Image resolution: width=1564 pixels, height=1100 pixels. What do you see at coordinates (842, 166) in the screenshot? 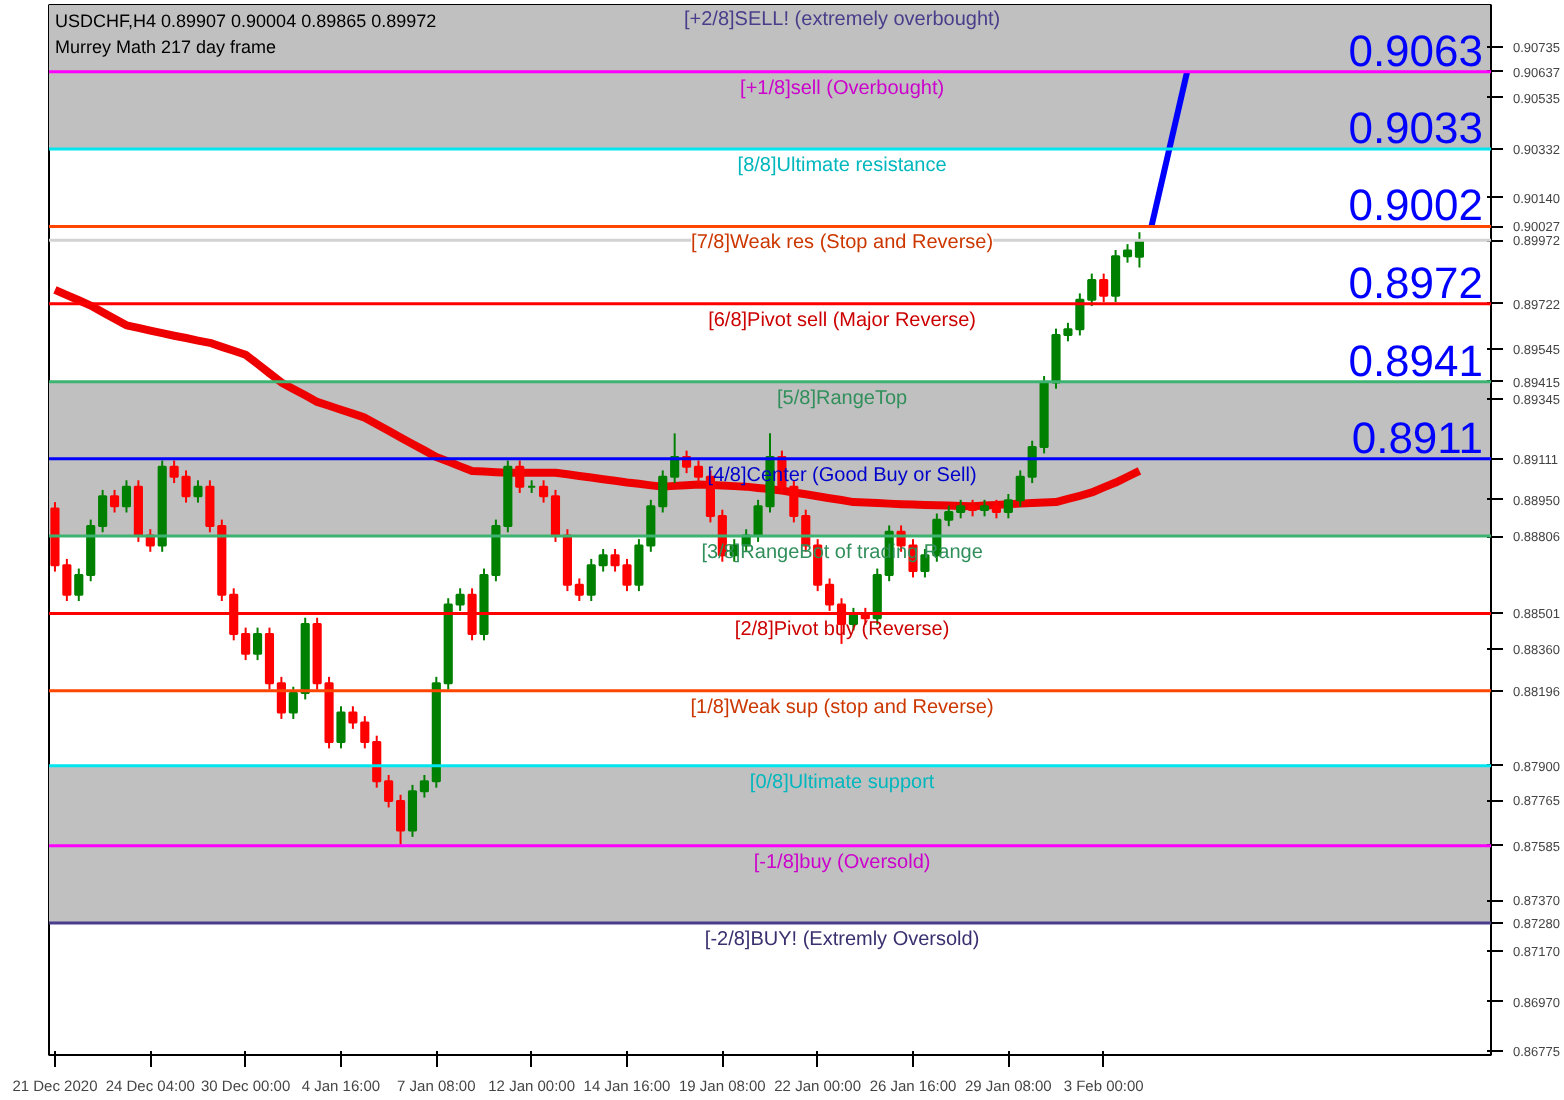
I see `ref-line-label: [8/8]Ultimate resistance` at bounding box center [842, 166].